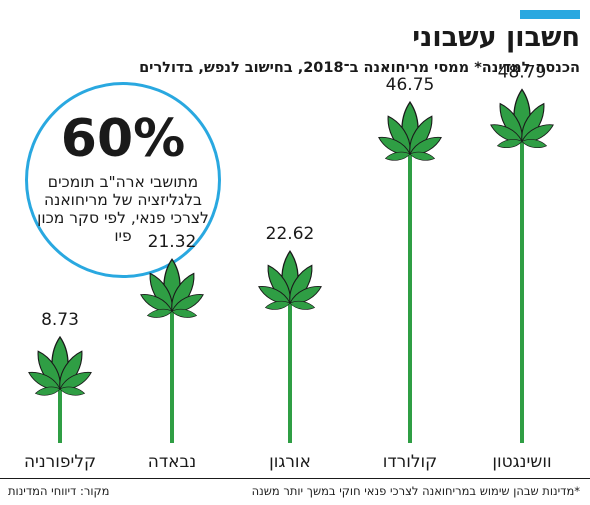  Describe the element at coordinates (123, 139) in the screenshot. I see `callout-percent: 60%` at that location.